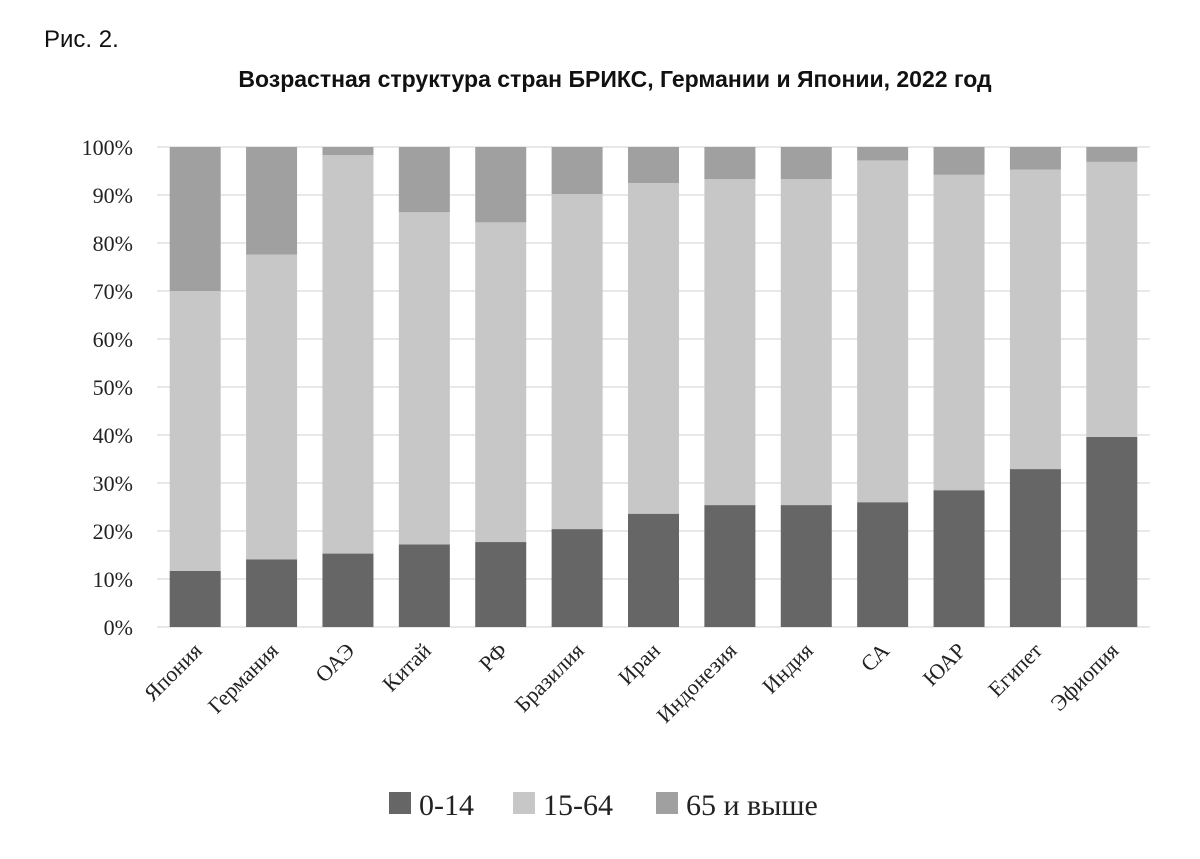 This screenshot has height=859, width=1200. I want to click on x-category-label: Египет, so click(1015, 670).